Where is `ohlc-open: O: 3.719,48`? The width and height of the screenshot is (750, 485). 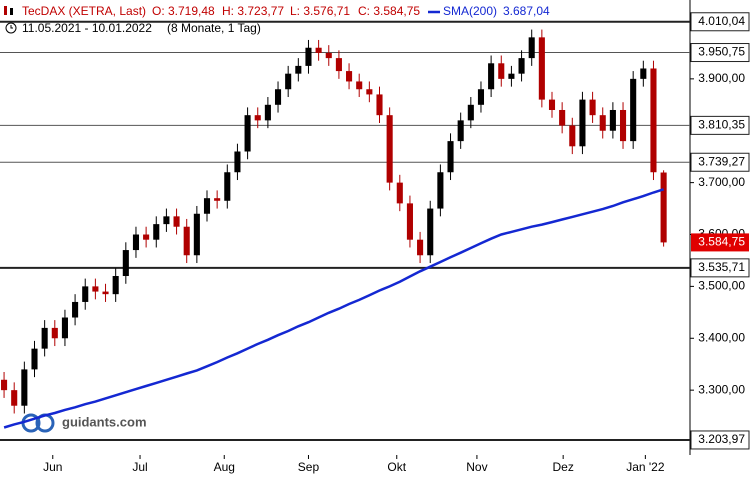
ohlc-open: O: 3.719,48 is located at coordinates (183, 11).